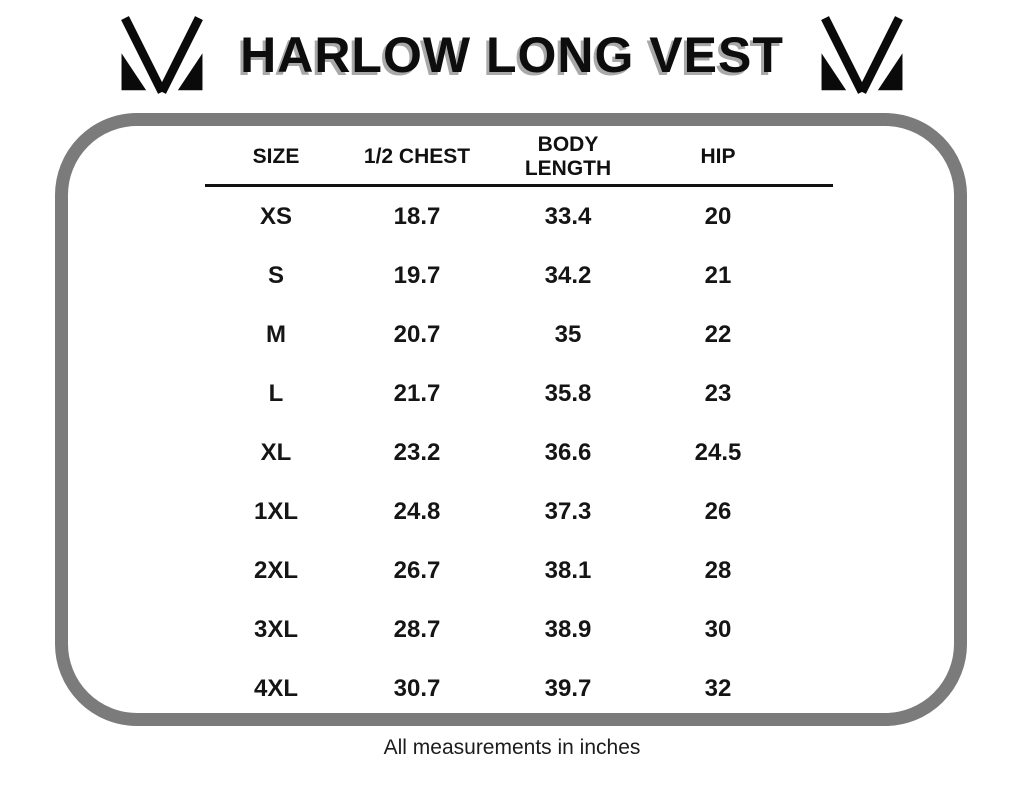  What do you see at coordinates (718, 216) in the screenshot?
I see `hip-cell: 20` at bounding box center [718, 216].